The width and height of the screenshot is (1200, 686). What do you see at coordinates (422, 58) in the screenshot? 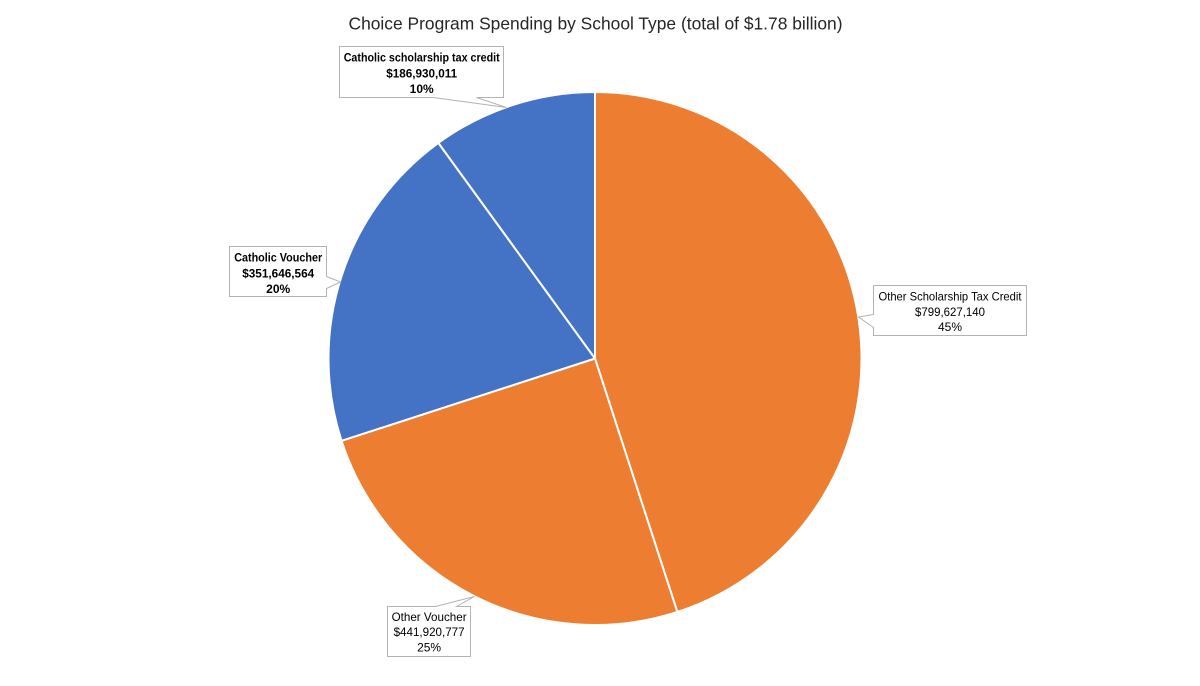
I see `svg-text:Catholic scholarship tax credi: Catholic scholarship tax credit` at bounding box center [422, 58].